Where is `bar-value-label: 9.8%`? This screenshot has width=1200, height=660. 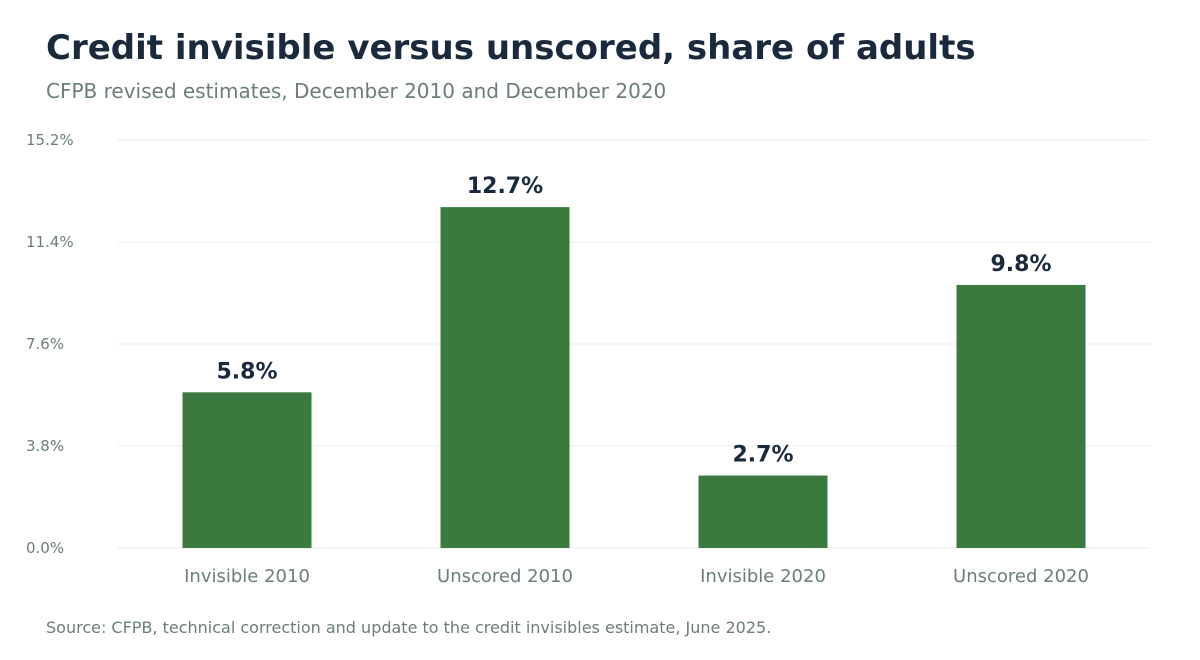 bar-value-label: 9.8% is located at coordinates (1020, 264).